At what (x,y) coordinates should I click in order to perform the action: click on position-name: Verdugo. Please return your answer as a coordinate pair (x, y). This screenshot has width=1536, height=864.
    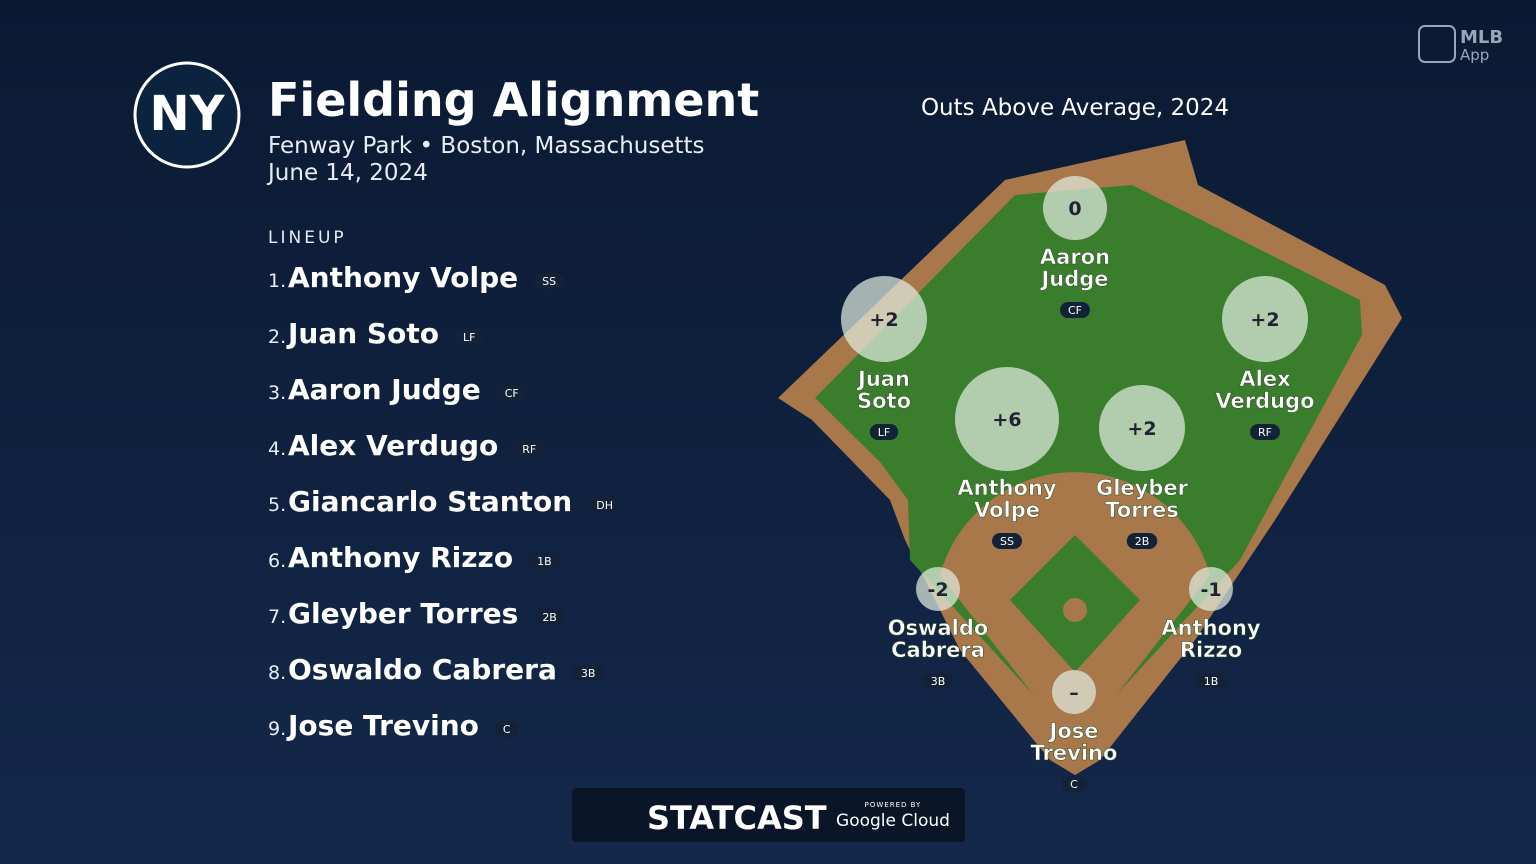
    Looking at the image, I should click on (1264, 401).